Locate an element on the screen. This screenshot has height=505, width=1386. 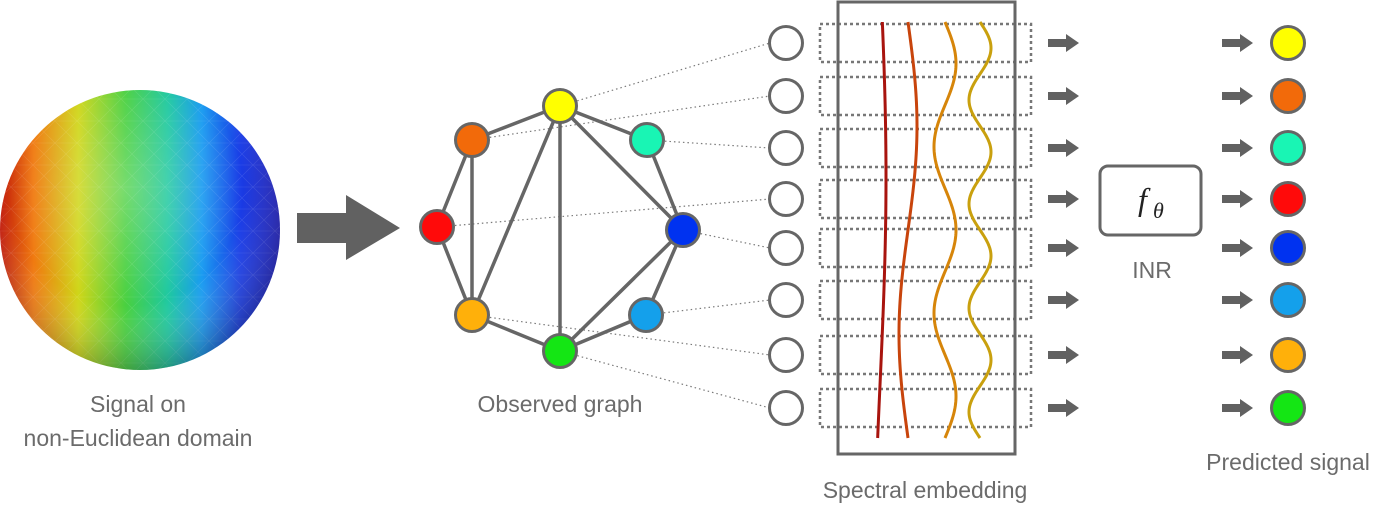
inr-label: INR is located at coordinates (1152, 270).